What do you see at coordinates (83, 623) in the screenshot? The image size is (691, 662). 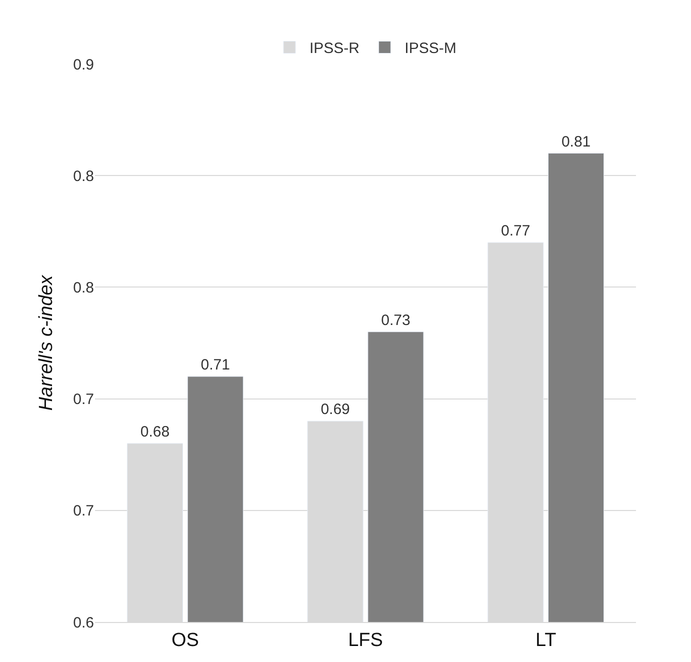 I see `y-tick-label: 0.6` at bounding box center [83, 623].